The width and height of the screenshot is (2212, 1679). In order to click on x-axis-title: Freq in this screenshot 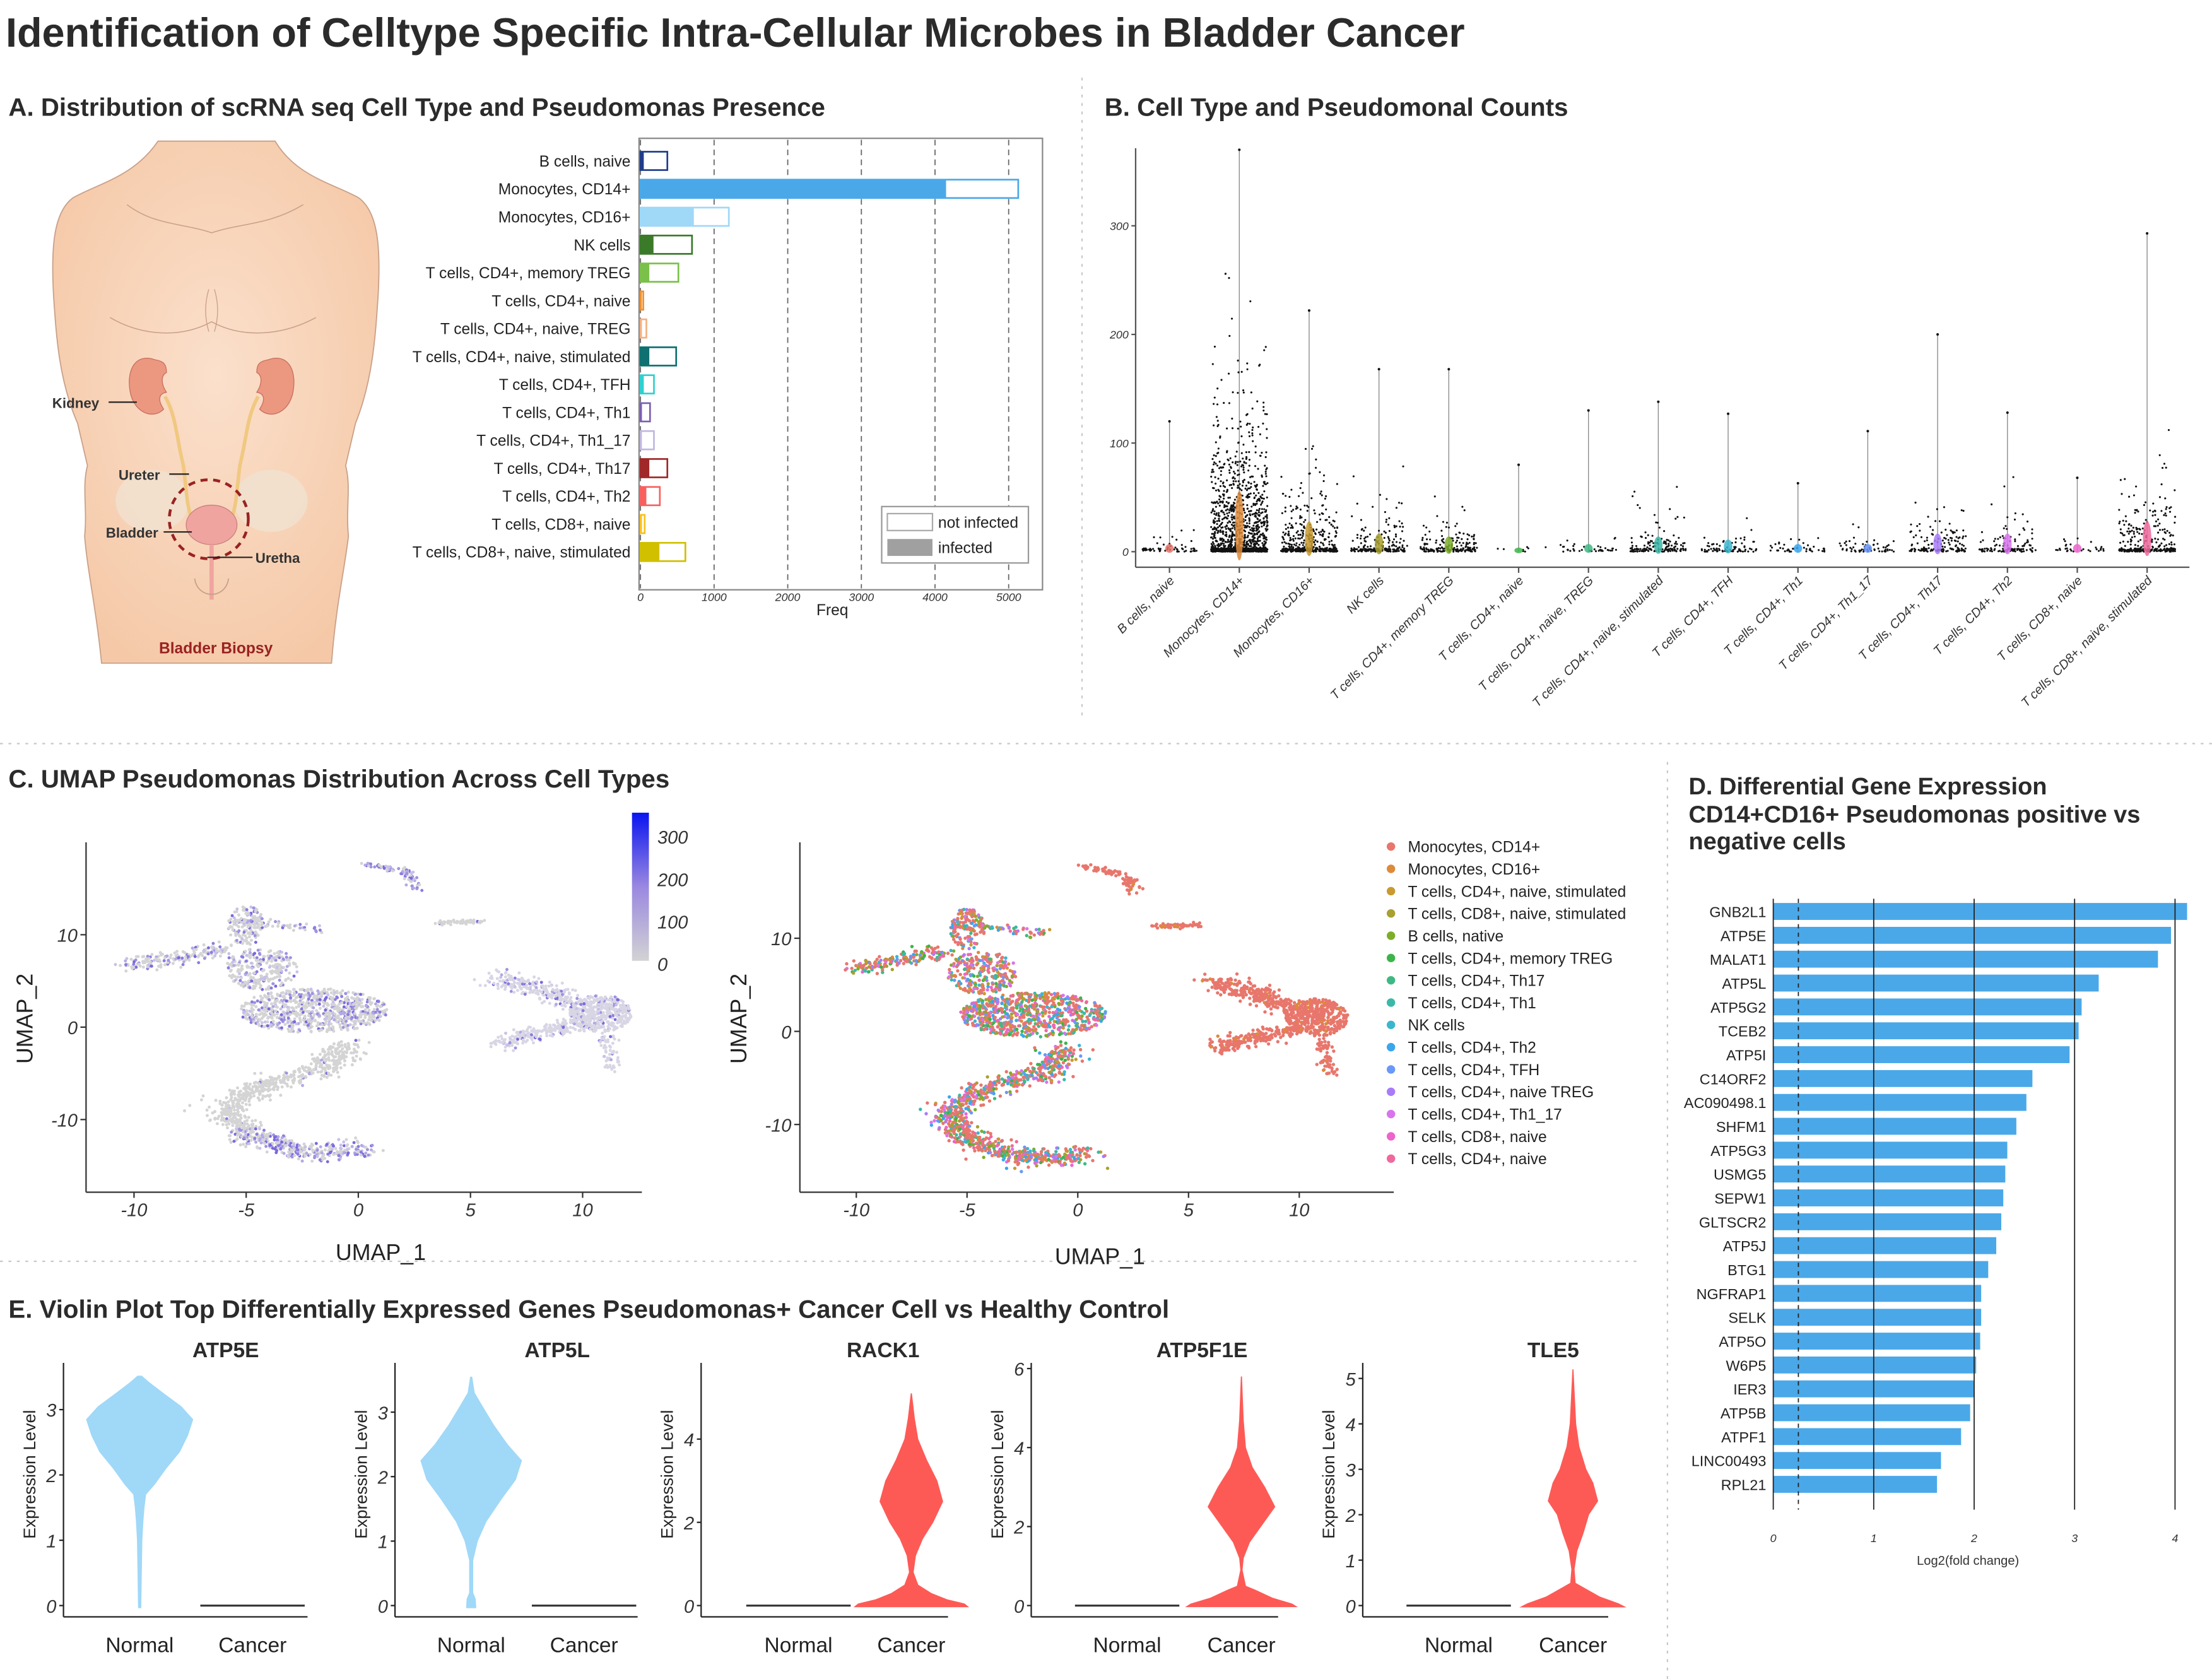, I will do `click(832, 610)`.